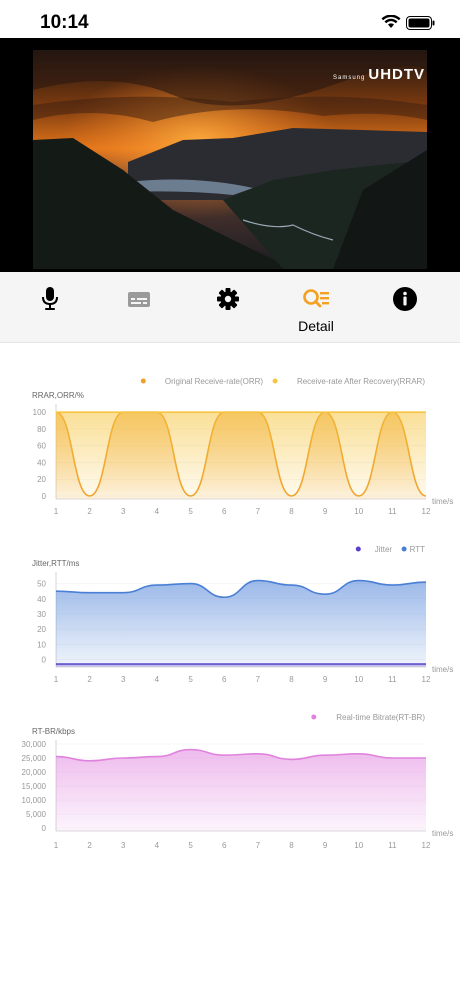 The width and height of the screenshot is (460, 996). I want to click on legend-label: RTT, so click(418, 549).